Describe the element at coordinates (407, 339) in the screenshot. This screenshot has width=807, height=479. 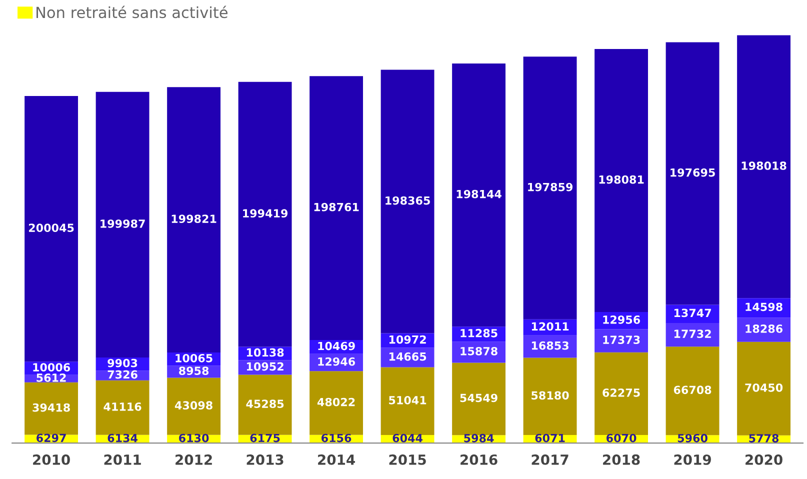
I see `data-label: 10972` at that location.